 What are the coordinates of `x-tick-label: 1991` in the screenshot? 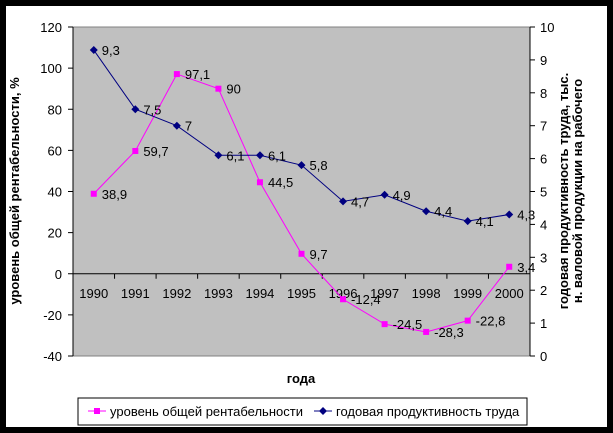 It's located at (135, 293).